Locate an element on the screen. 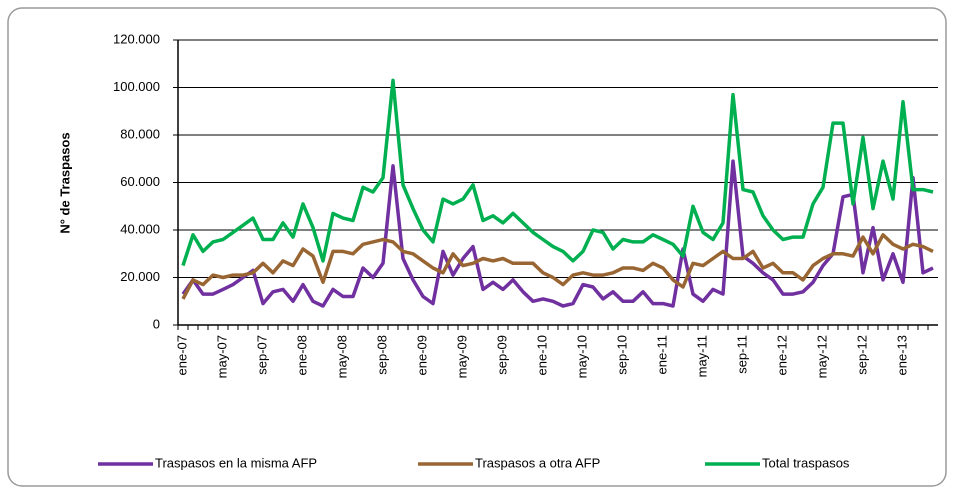 The image size is (954, 494). x-tick-label: may-09 is located at coordinates (461, 356).